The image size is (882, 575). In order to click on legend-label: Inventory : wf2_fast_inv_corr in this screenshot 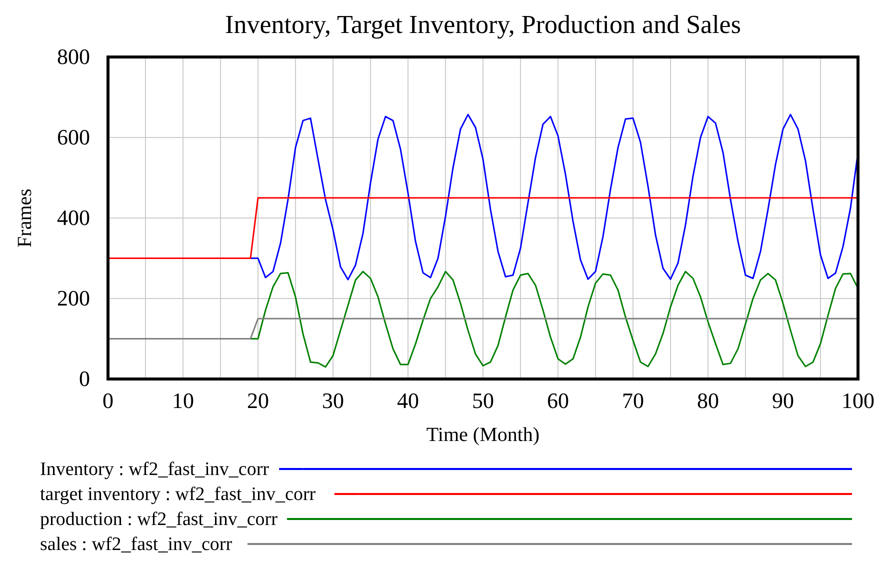, I will do `click(155, 469)`.